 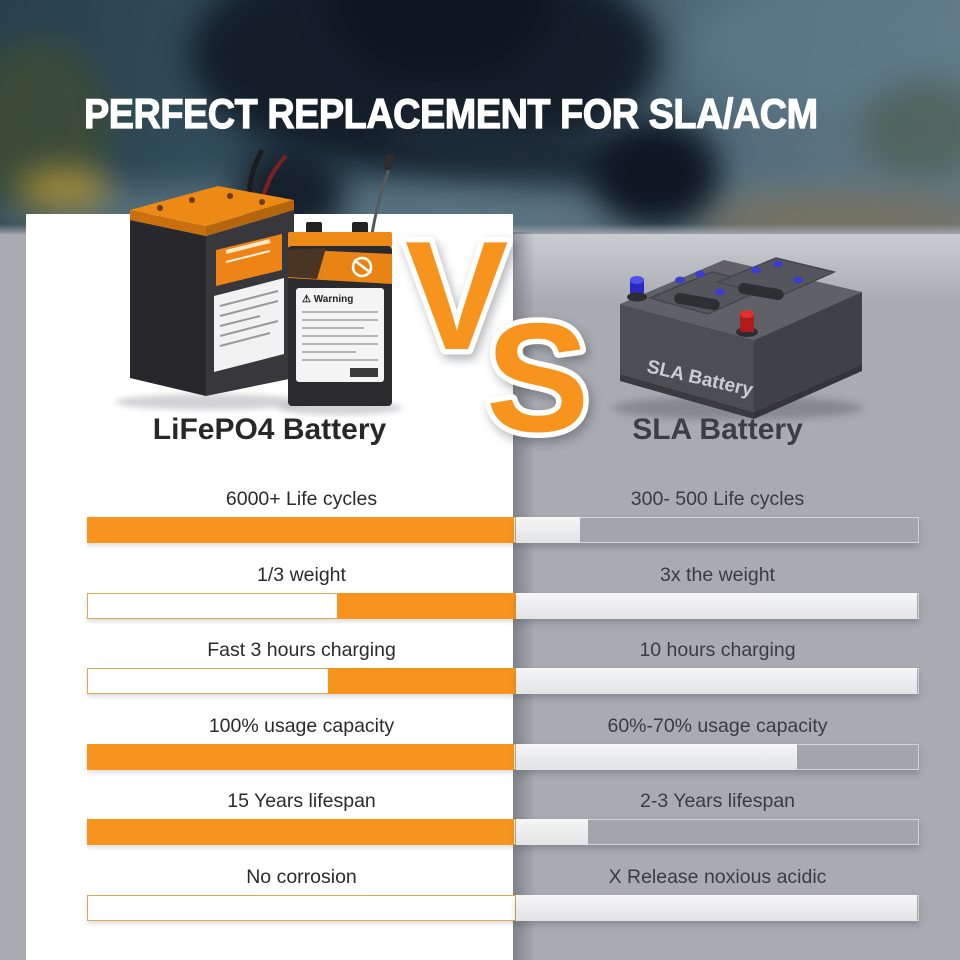 What do you see at coordinates (717, 650) in the screenshot?
I see `sla-value-label: 10 hours charging` at bounding box center [717, 650].